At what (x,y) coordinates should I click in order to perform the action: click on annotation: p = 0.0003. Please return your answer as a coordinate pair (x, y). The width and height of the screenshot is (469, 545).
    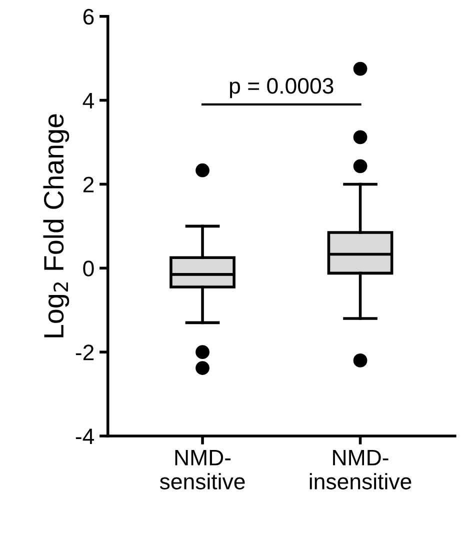
    Looking at the image, I should click on (282, 88).